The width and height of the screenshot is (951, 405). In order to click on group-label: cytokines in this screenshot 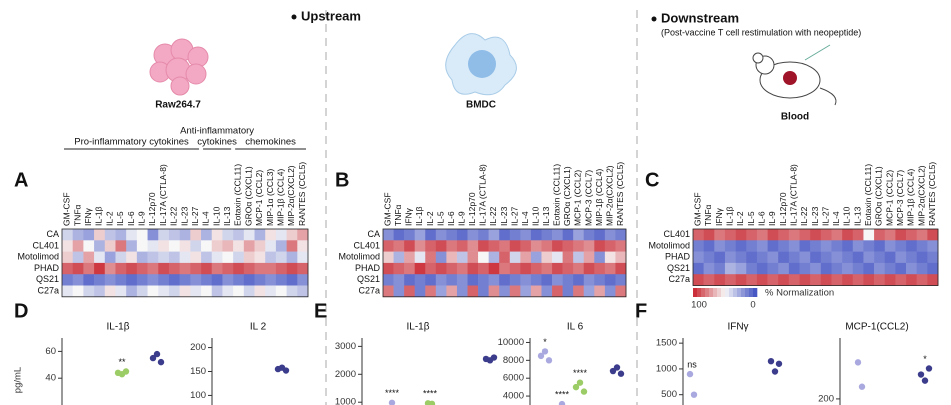, I will do `click(217, 142)`.